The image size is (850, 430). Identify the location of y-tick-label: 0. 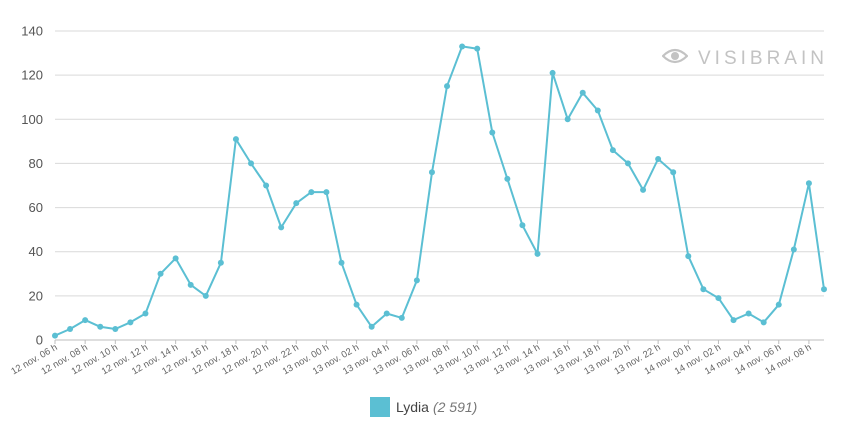
(39, 340).